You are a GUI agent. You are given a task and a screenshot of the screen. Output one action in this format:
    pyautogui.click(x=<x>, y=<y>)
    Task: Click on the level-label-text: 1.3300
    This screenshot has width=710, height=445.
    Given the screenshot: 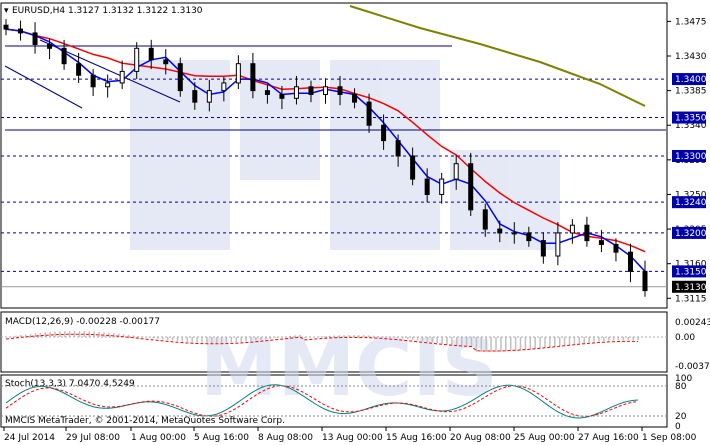 What is the action you would take?
    pyautogui.click(x=691, y=157)
    